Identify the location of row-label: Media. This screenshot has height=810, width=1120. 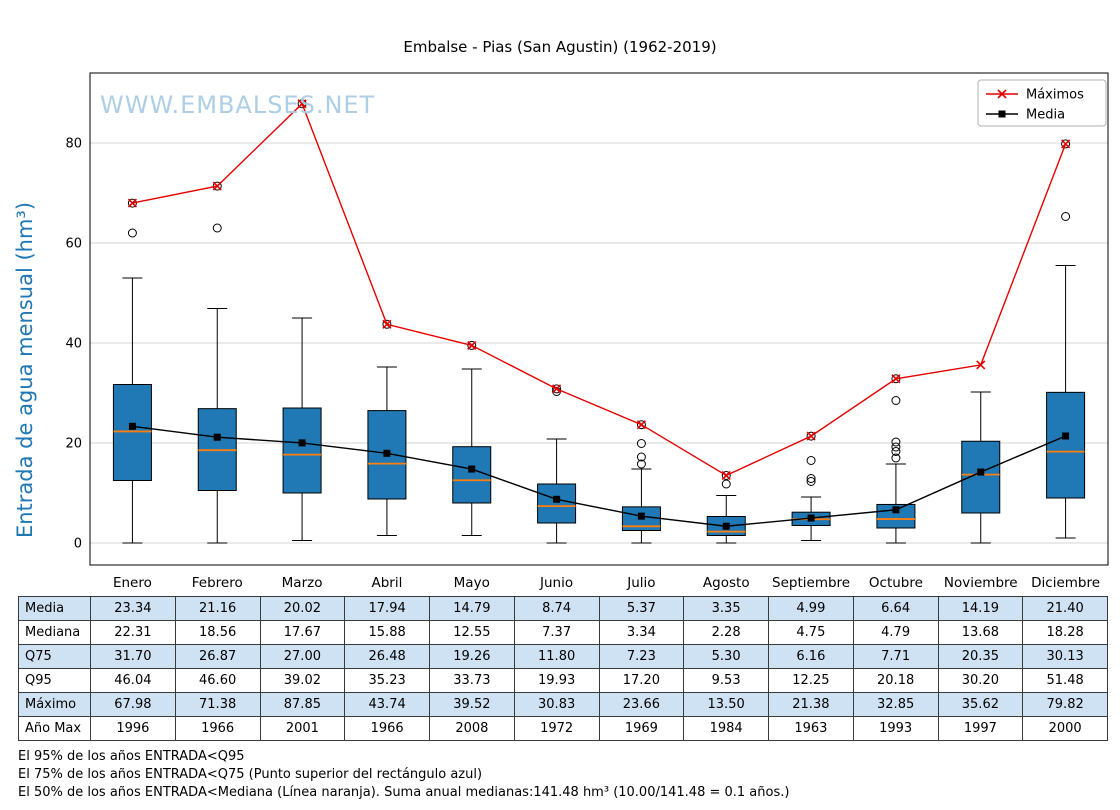
(54, 608).